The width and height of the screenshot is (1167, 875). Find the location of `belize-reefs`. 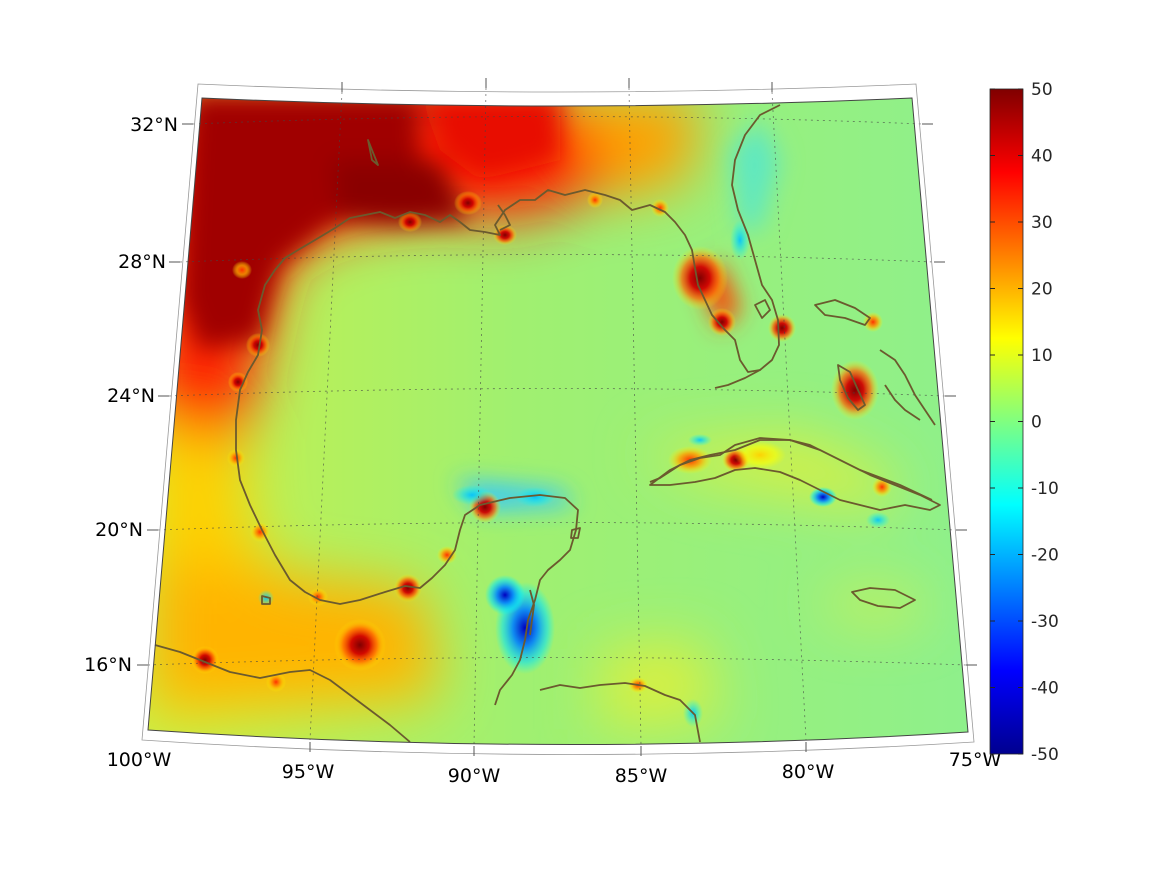

belize-reefs is located at coordinates (532, 612).